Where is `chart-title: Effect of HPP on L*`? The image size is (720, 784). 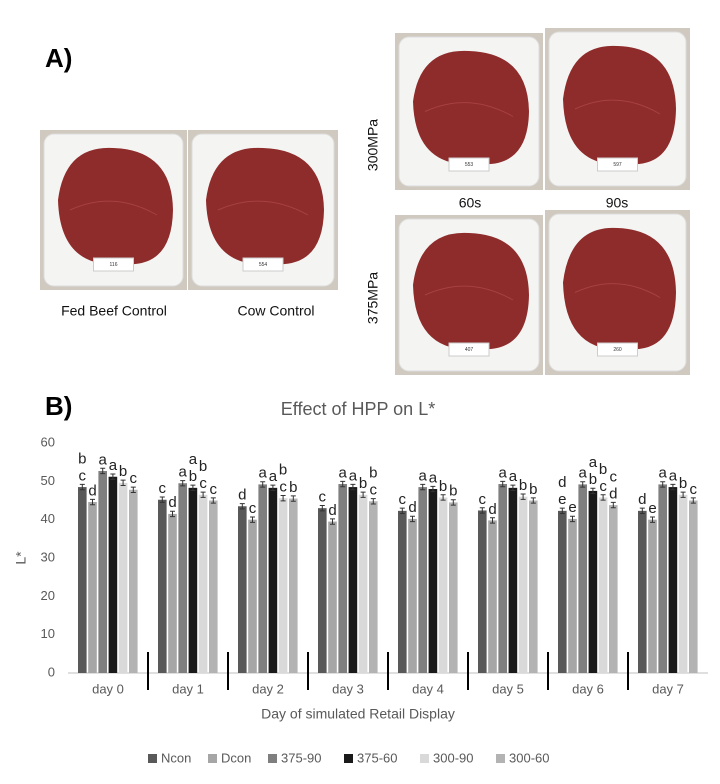
chart-title: Effect of HPP on L* is located at coordinates (358, 409).